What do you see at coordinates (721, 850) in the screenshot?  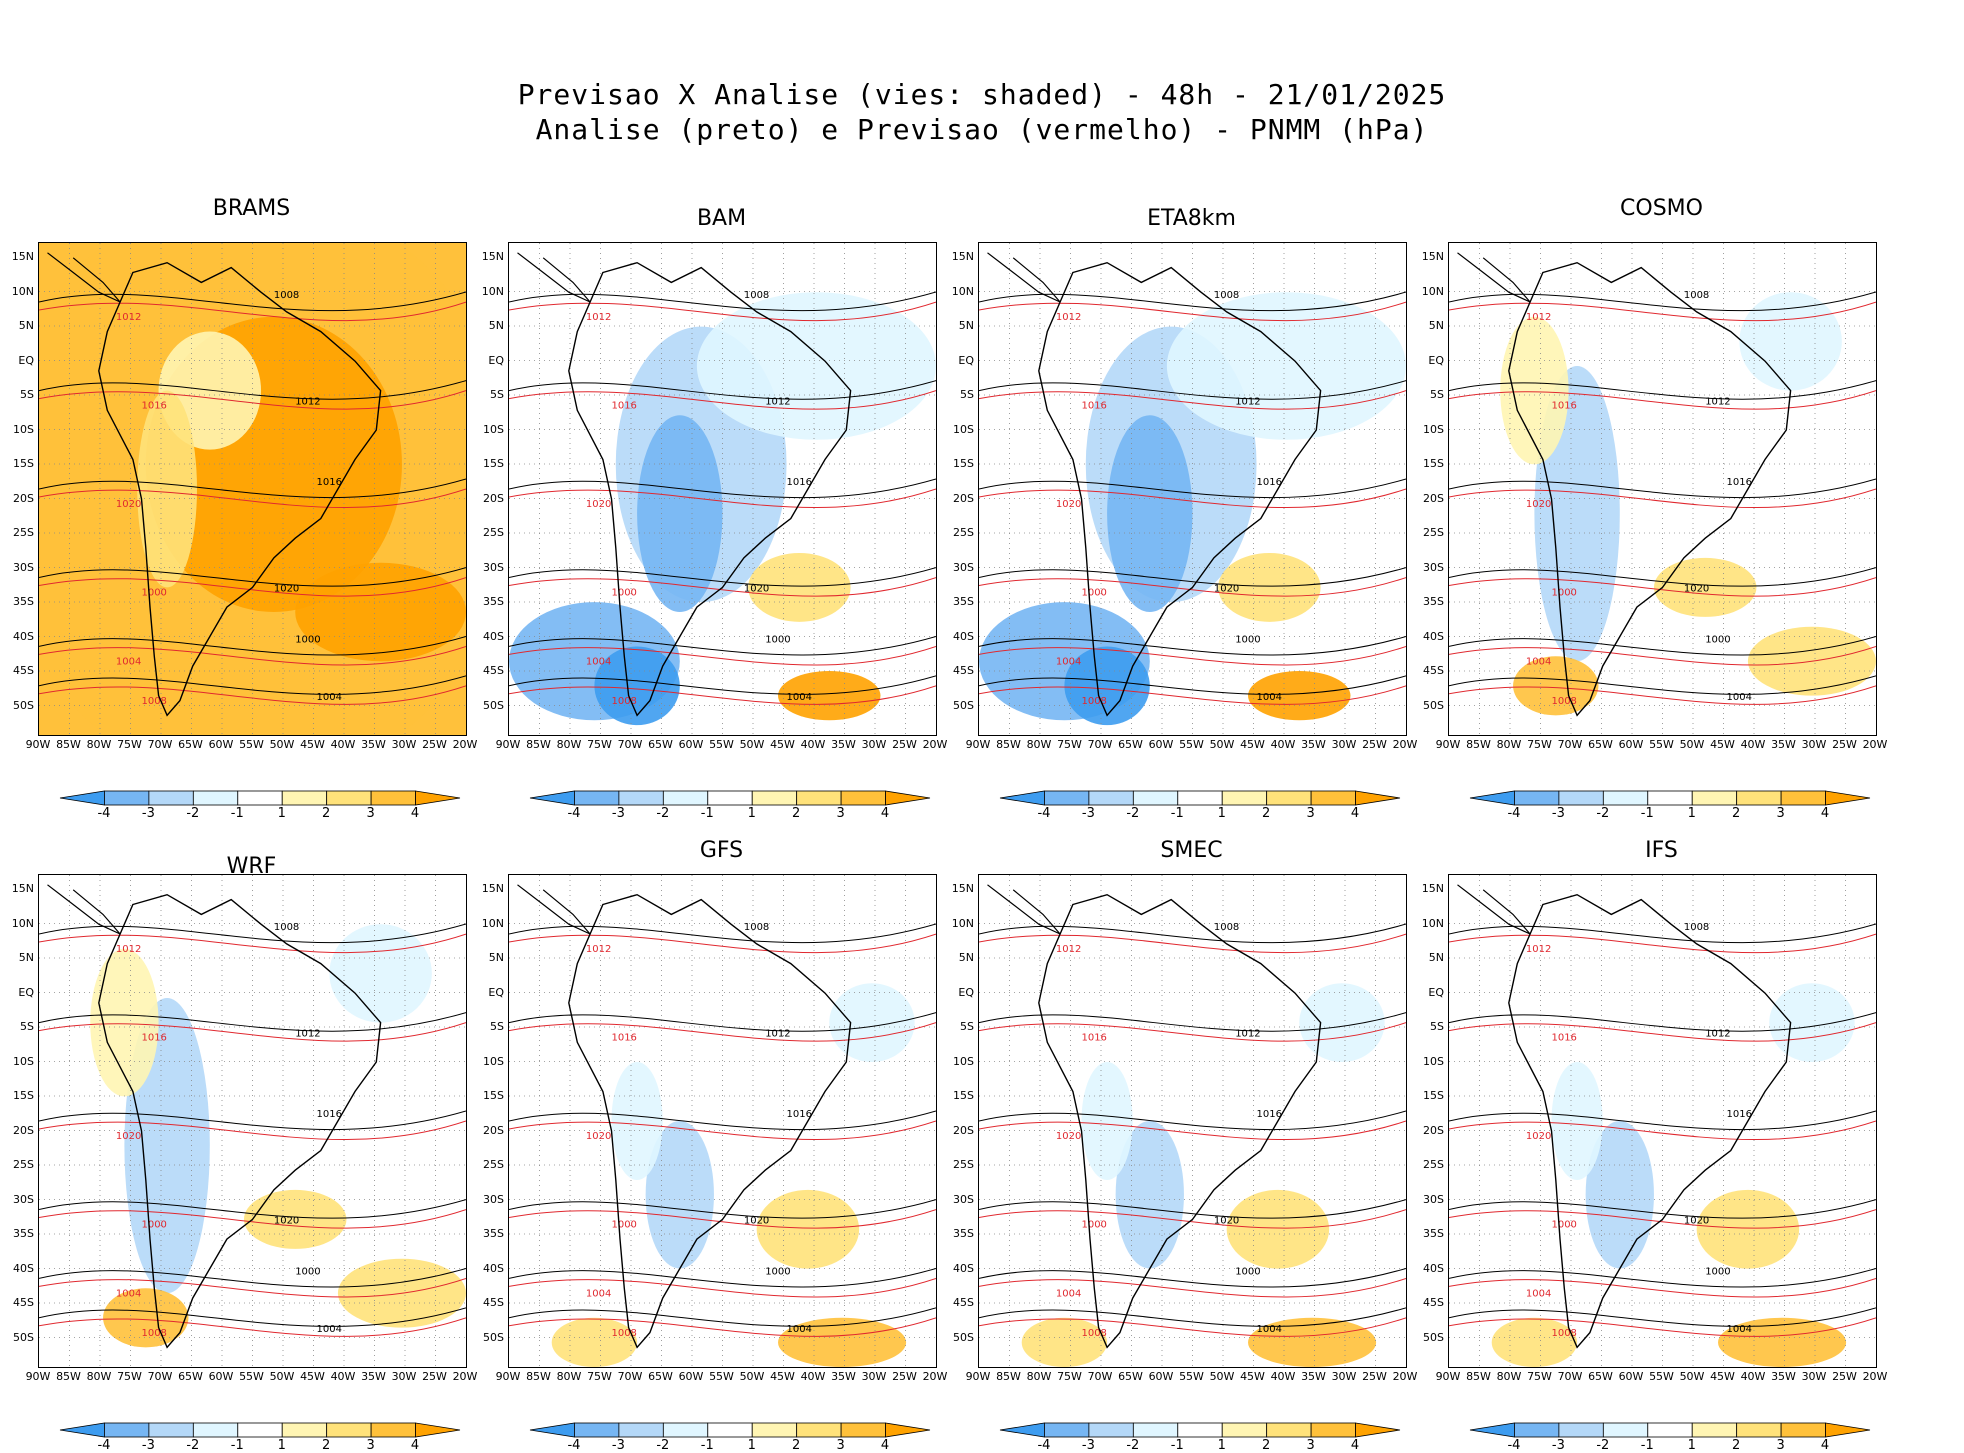 I see `panel-title: GFS` at bounding box center [721, 850].